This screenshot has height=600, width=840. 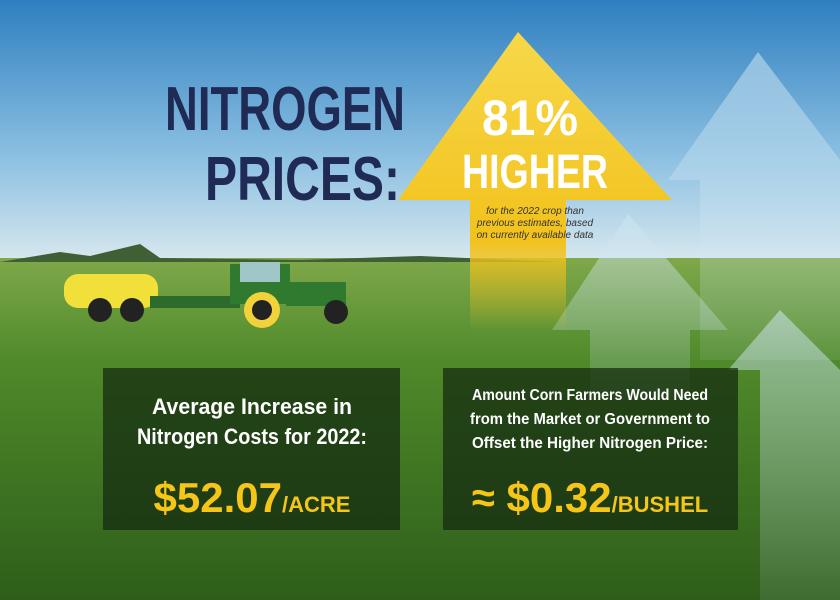 What do you see at coordinates (590, 419) in the screenshot?
I see `box-heading: from the Market or Government to` at bounding box center [590, 419].